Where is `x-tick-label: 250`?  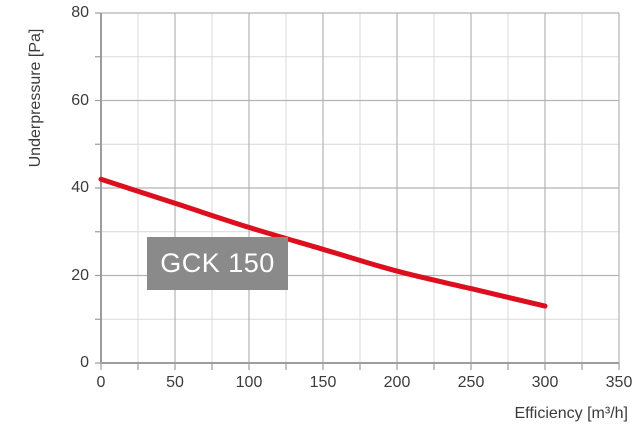
x-tick-label: 250 is located at coordinates (471, 382).